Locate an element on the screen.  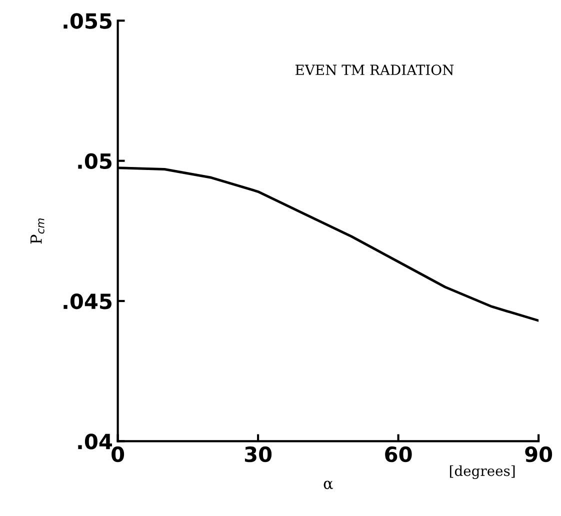
y-axis-title: P$_{cm}$ is located at coordinates (37, 231).